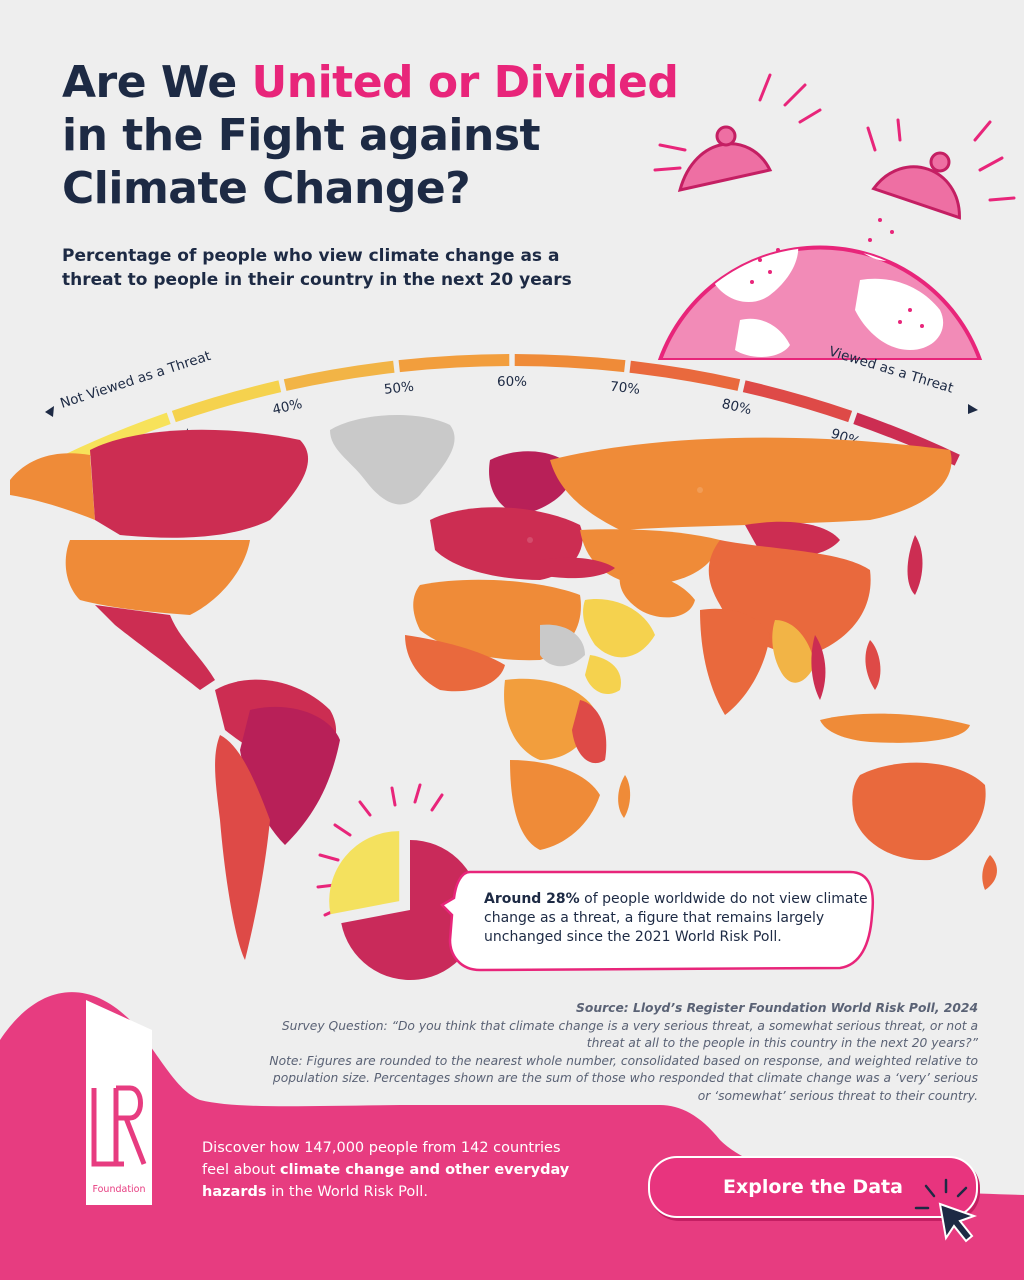  I want to click on map-region-central-africa, so click(549, 719).